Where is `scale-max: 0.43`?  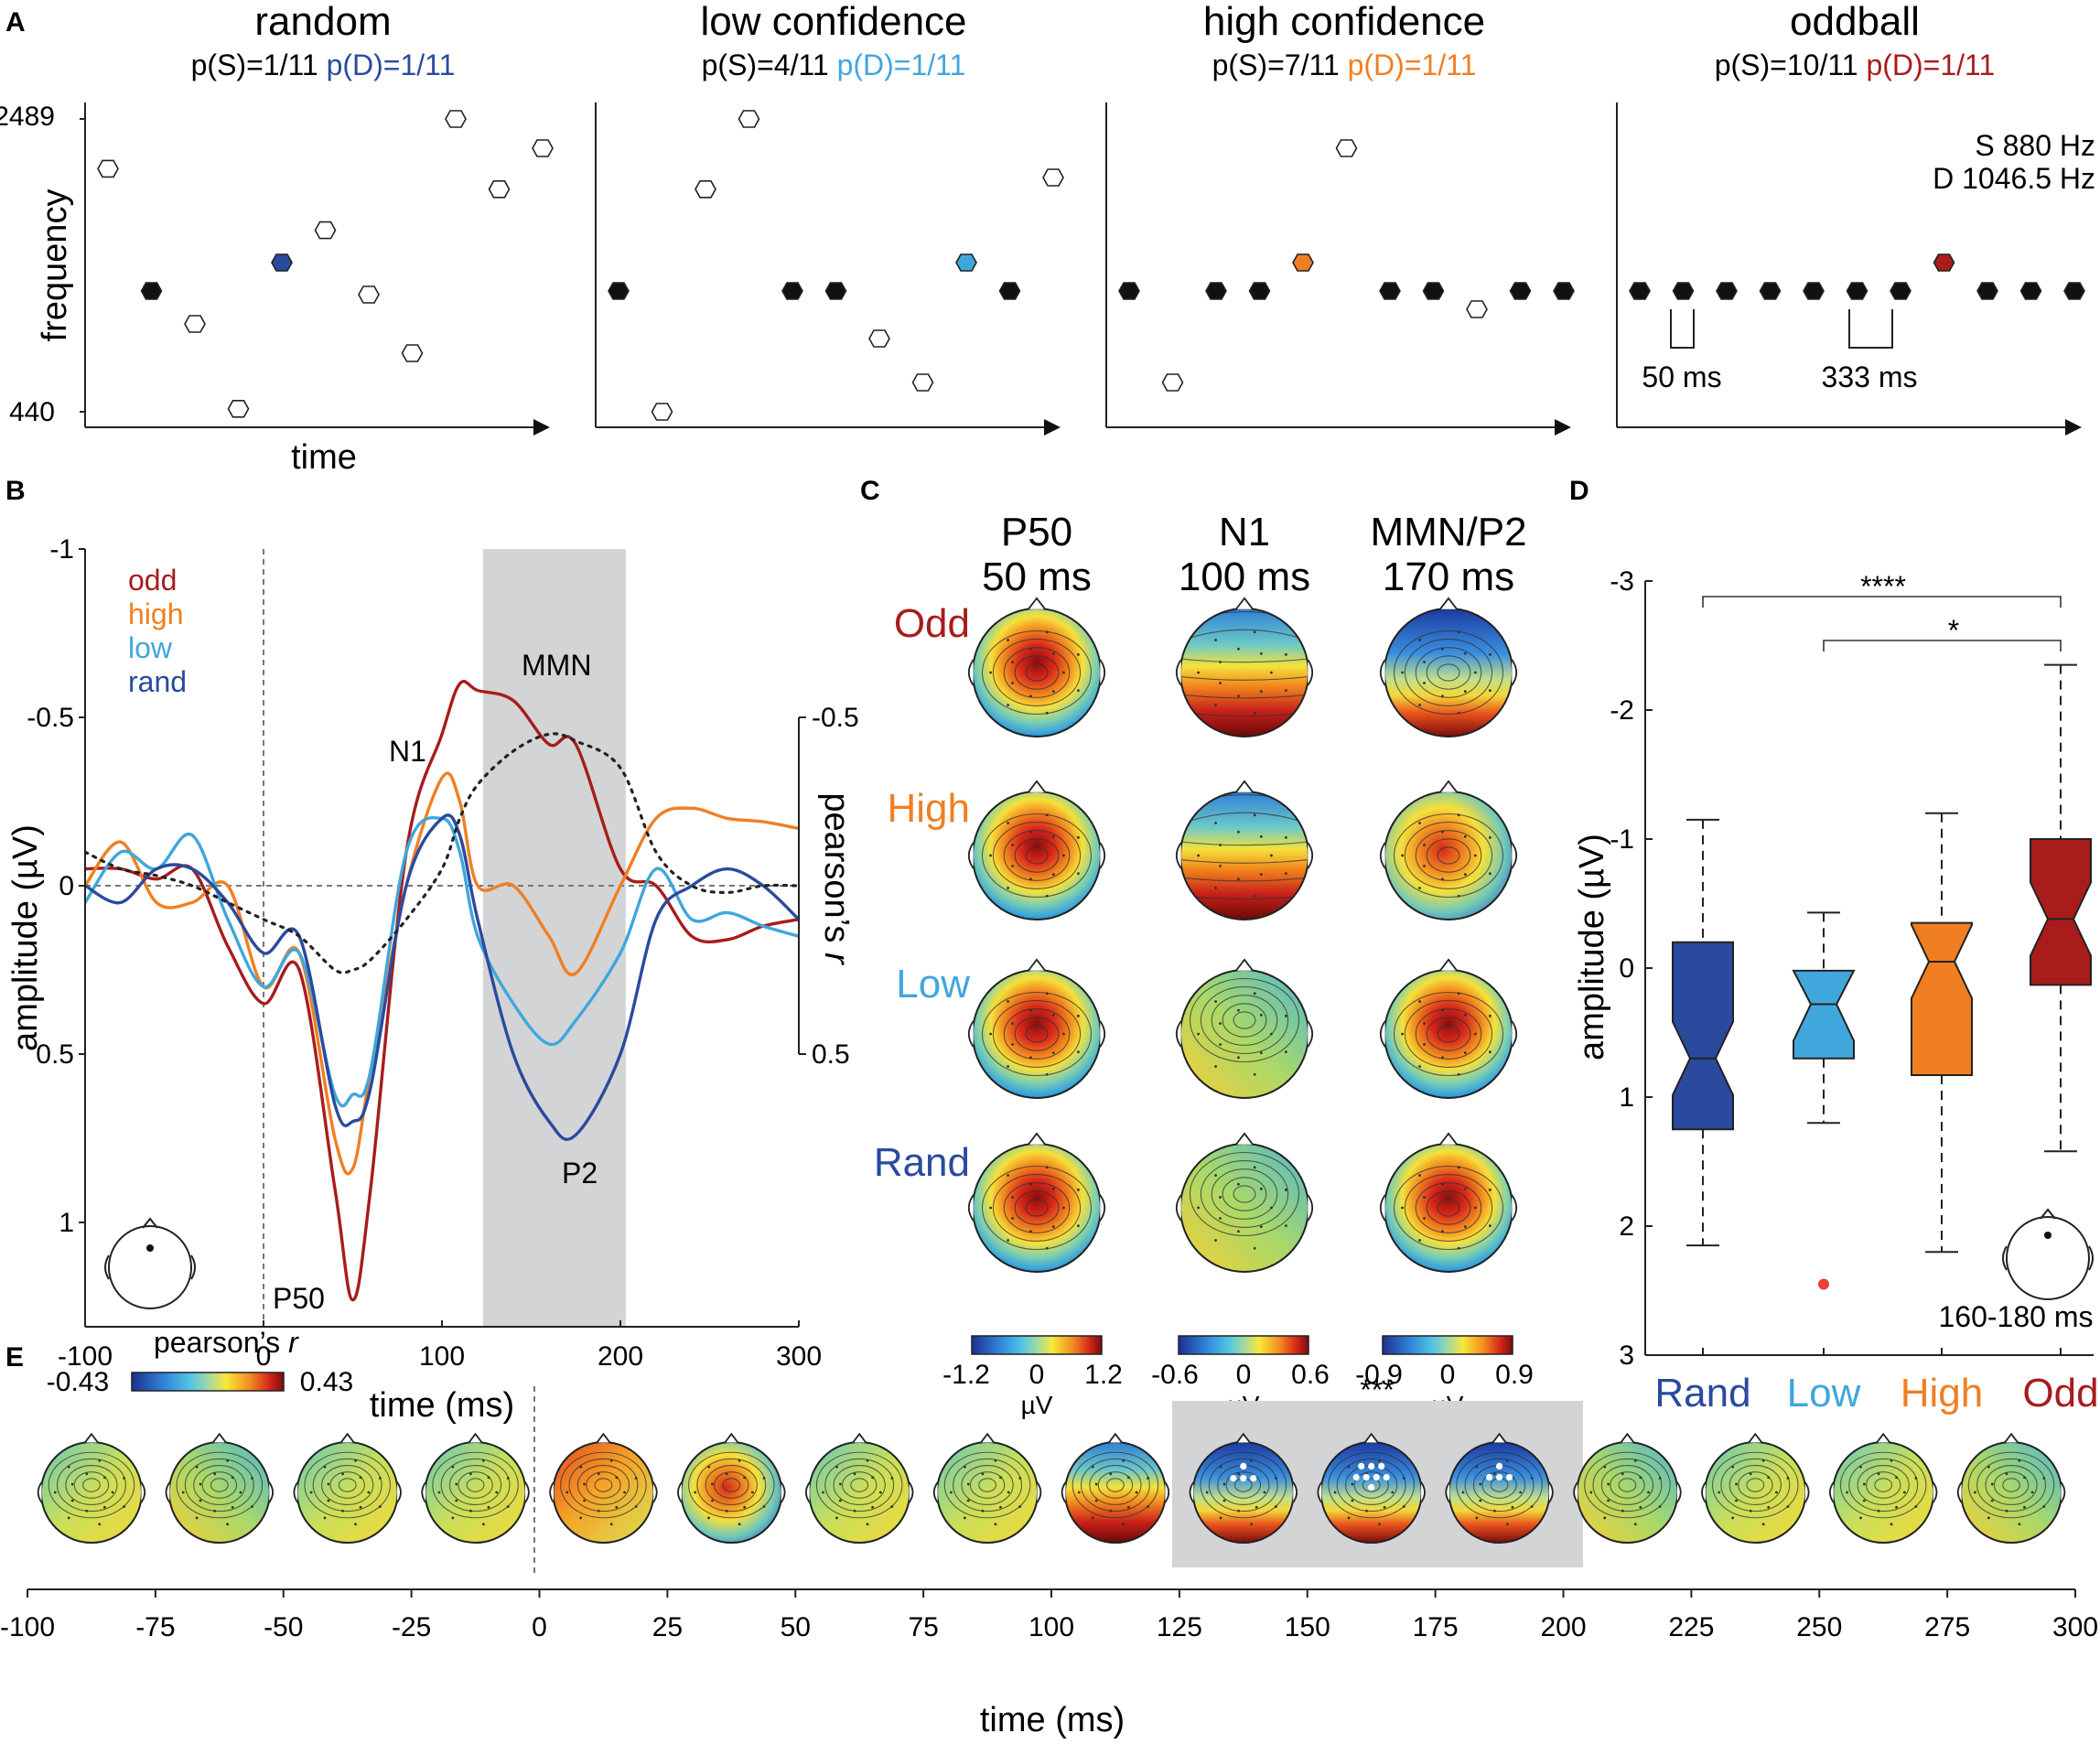
scale-max: 0.43 is located at coordinates (326, 1382).